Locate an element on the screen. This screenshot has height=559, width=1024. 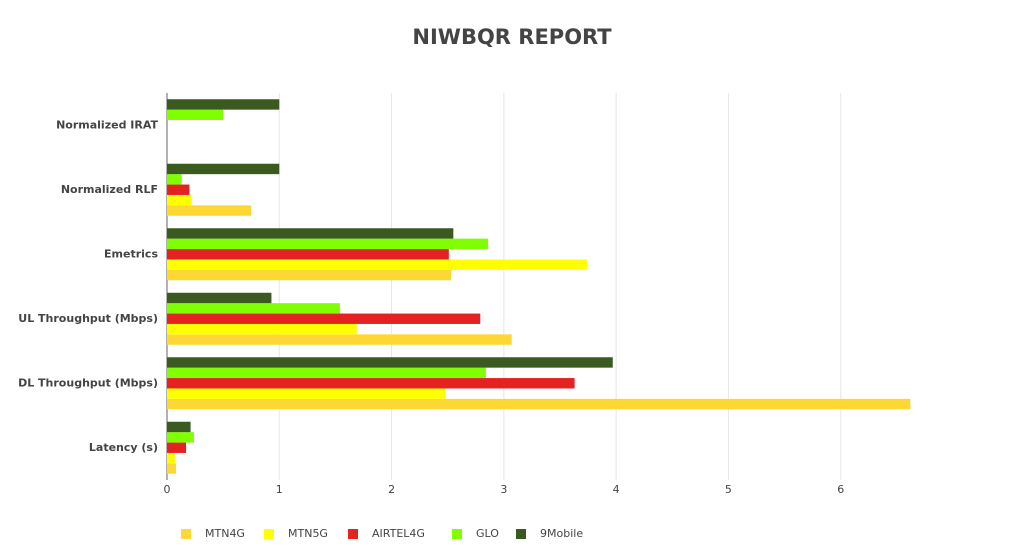
x-tick-label: 6 is located at coordinates (840, 489).